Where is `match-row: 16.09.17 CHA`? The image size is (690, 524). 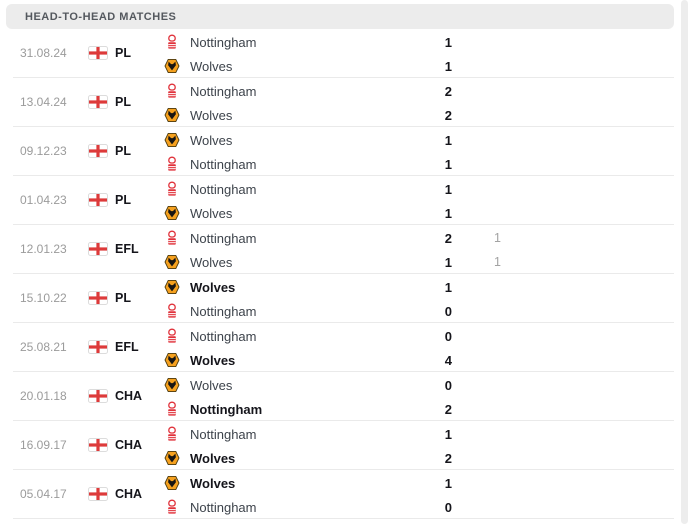
match-row: 16.09.17 CHA is located at coordinates (343, 445).